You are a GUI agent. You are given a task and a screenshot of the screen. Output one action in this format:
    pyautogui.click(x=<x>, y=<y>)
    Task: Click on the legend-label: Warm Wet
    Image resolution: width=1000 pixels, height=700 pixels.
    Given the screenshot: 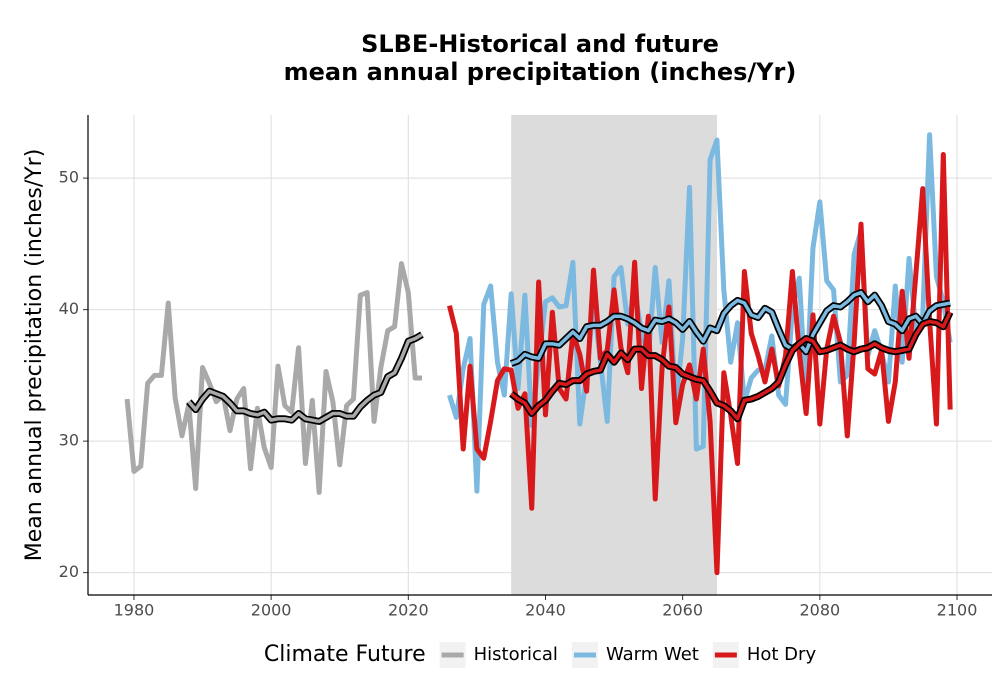 What is the action you would take?
    pyautogui.click(x=652, y=654)
    